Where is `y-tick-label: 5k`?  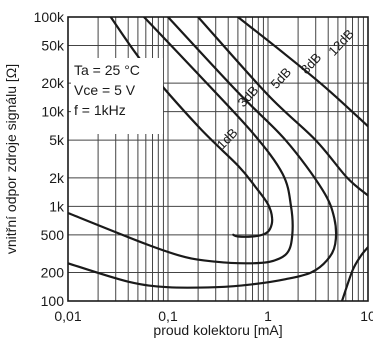
y-tick-label: 5k is located at coordinates (57, 140).